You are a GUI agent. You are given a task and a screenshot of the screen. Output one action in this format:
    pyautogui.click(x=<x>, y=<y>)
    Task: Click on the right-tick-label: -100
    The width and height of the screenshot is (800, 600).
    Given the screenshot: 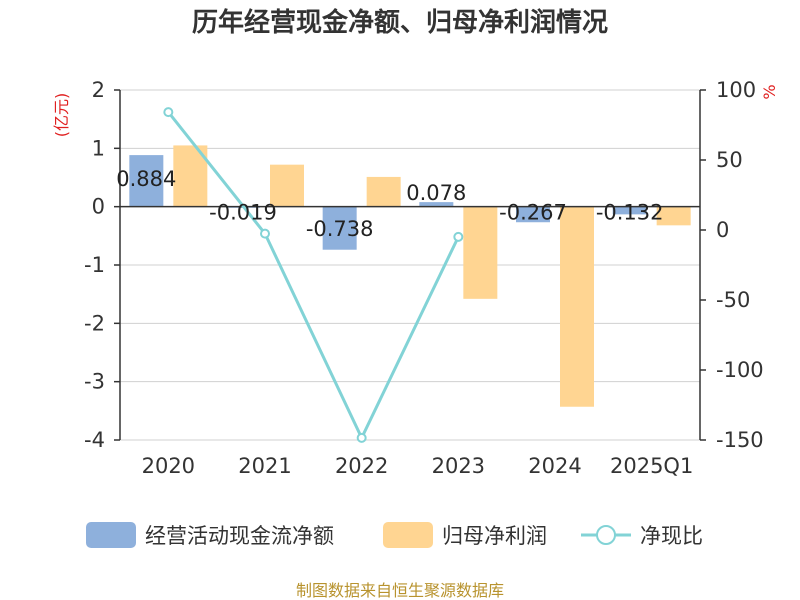 What is the action you would take?
    pyautogui.click(x=740, y=370)
    